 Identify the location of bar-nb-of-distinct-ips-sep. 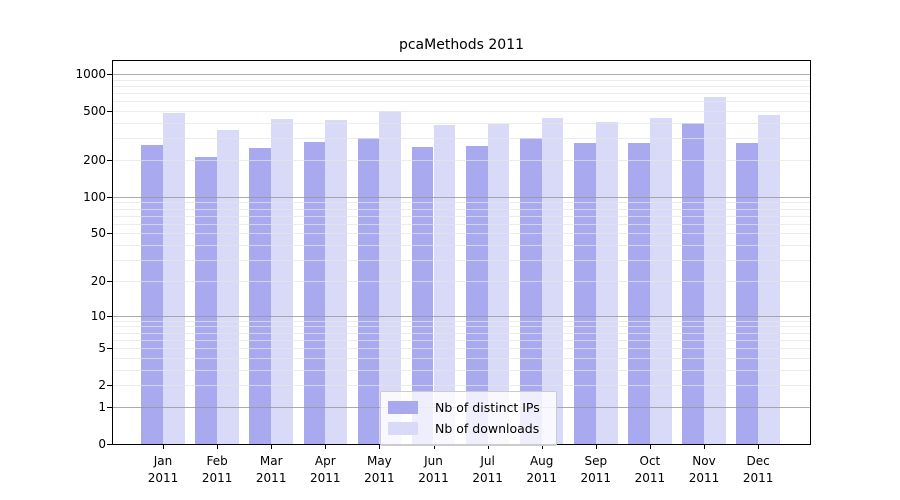
(585, 293).